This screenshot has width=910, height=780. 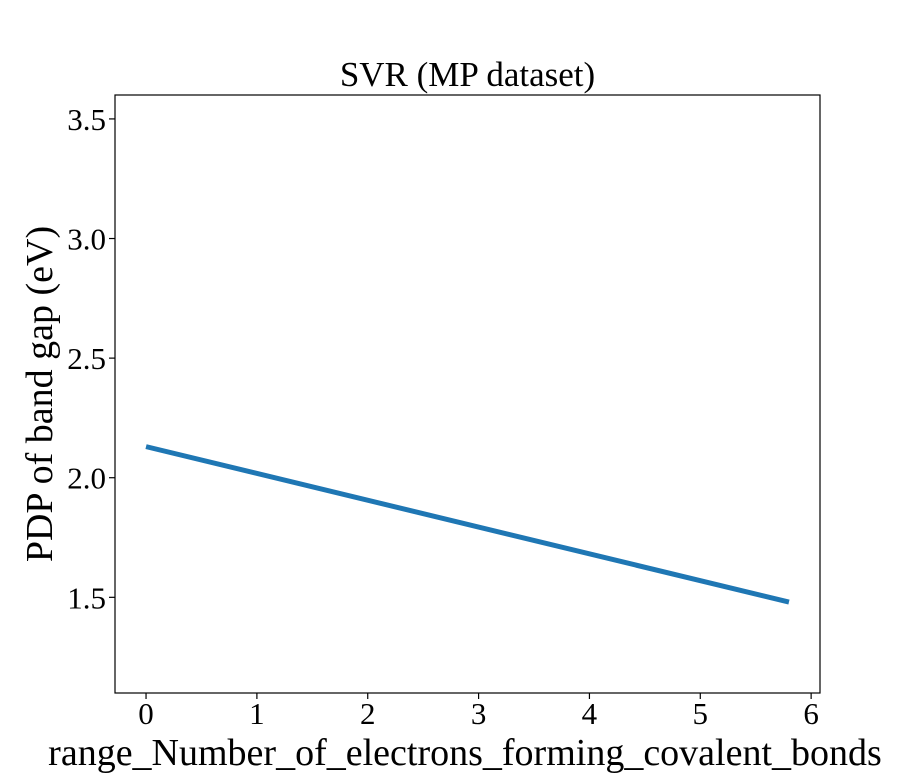 What do you see at coordinates (40, 394) in the screenshot?
I see `y-axis-label: PDP of band gap (eV)` at bounding box center [40, 394].